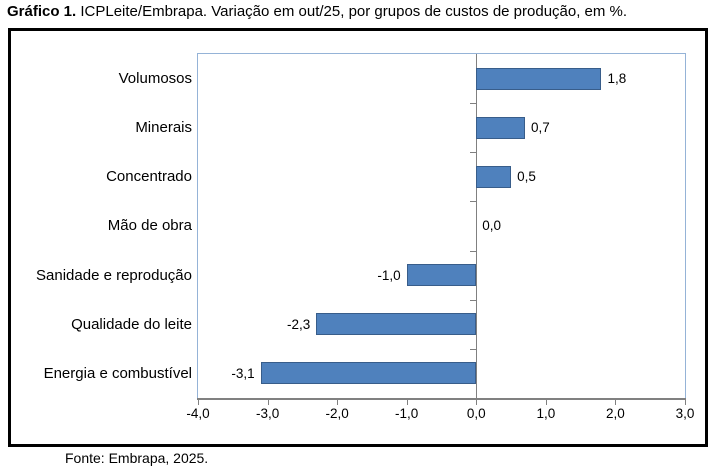 This screenshot has height=472, width=715. I want to click on x-tick-label: 0,0, so click(476, 413).